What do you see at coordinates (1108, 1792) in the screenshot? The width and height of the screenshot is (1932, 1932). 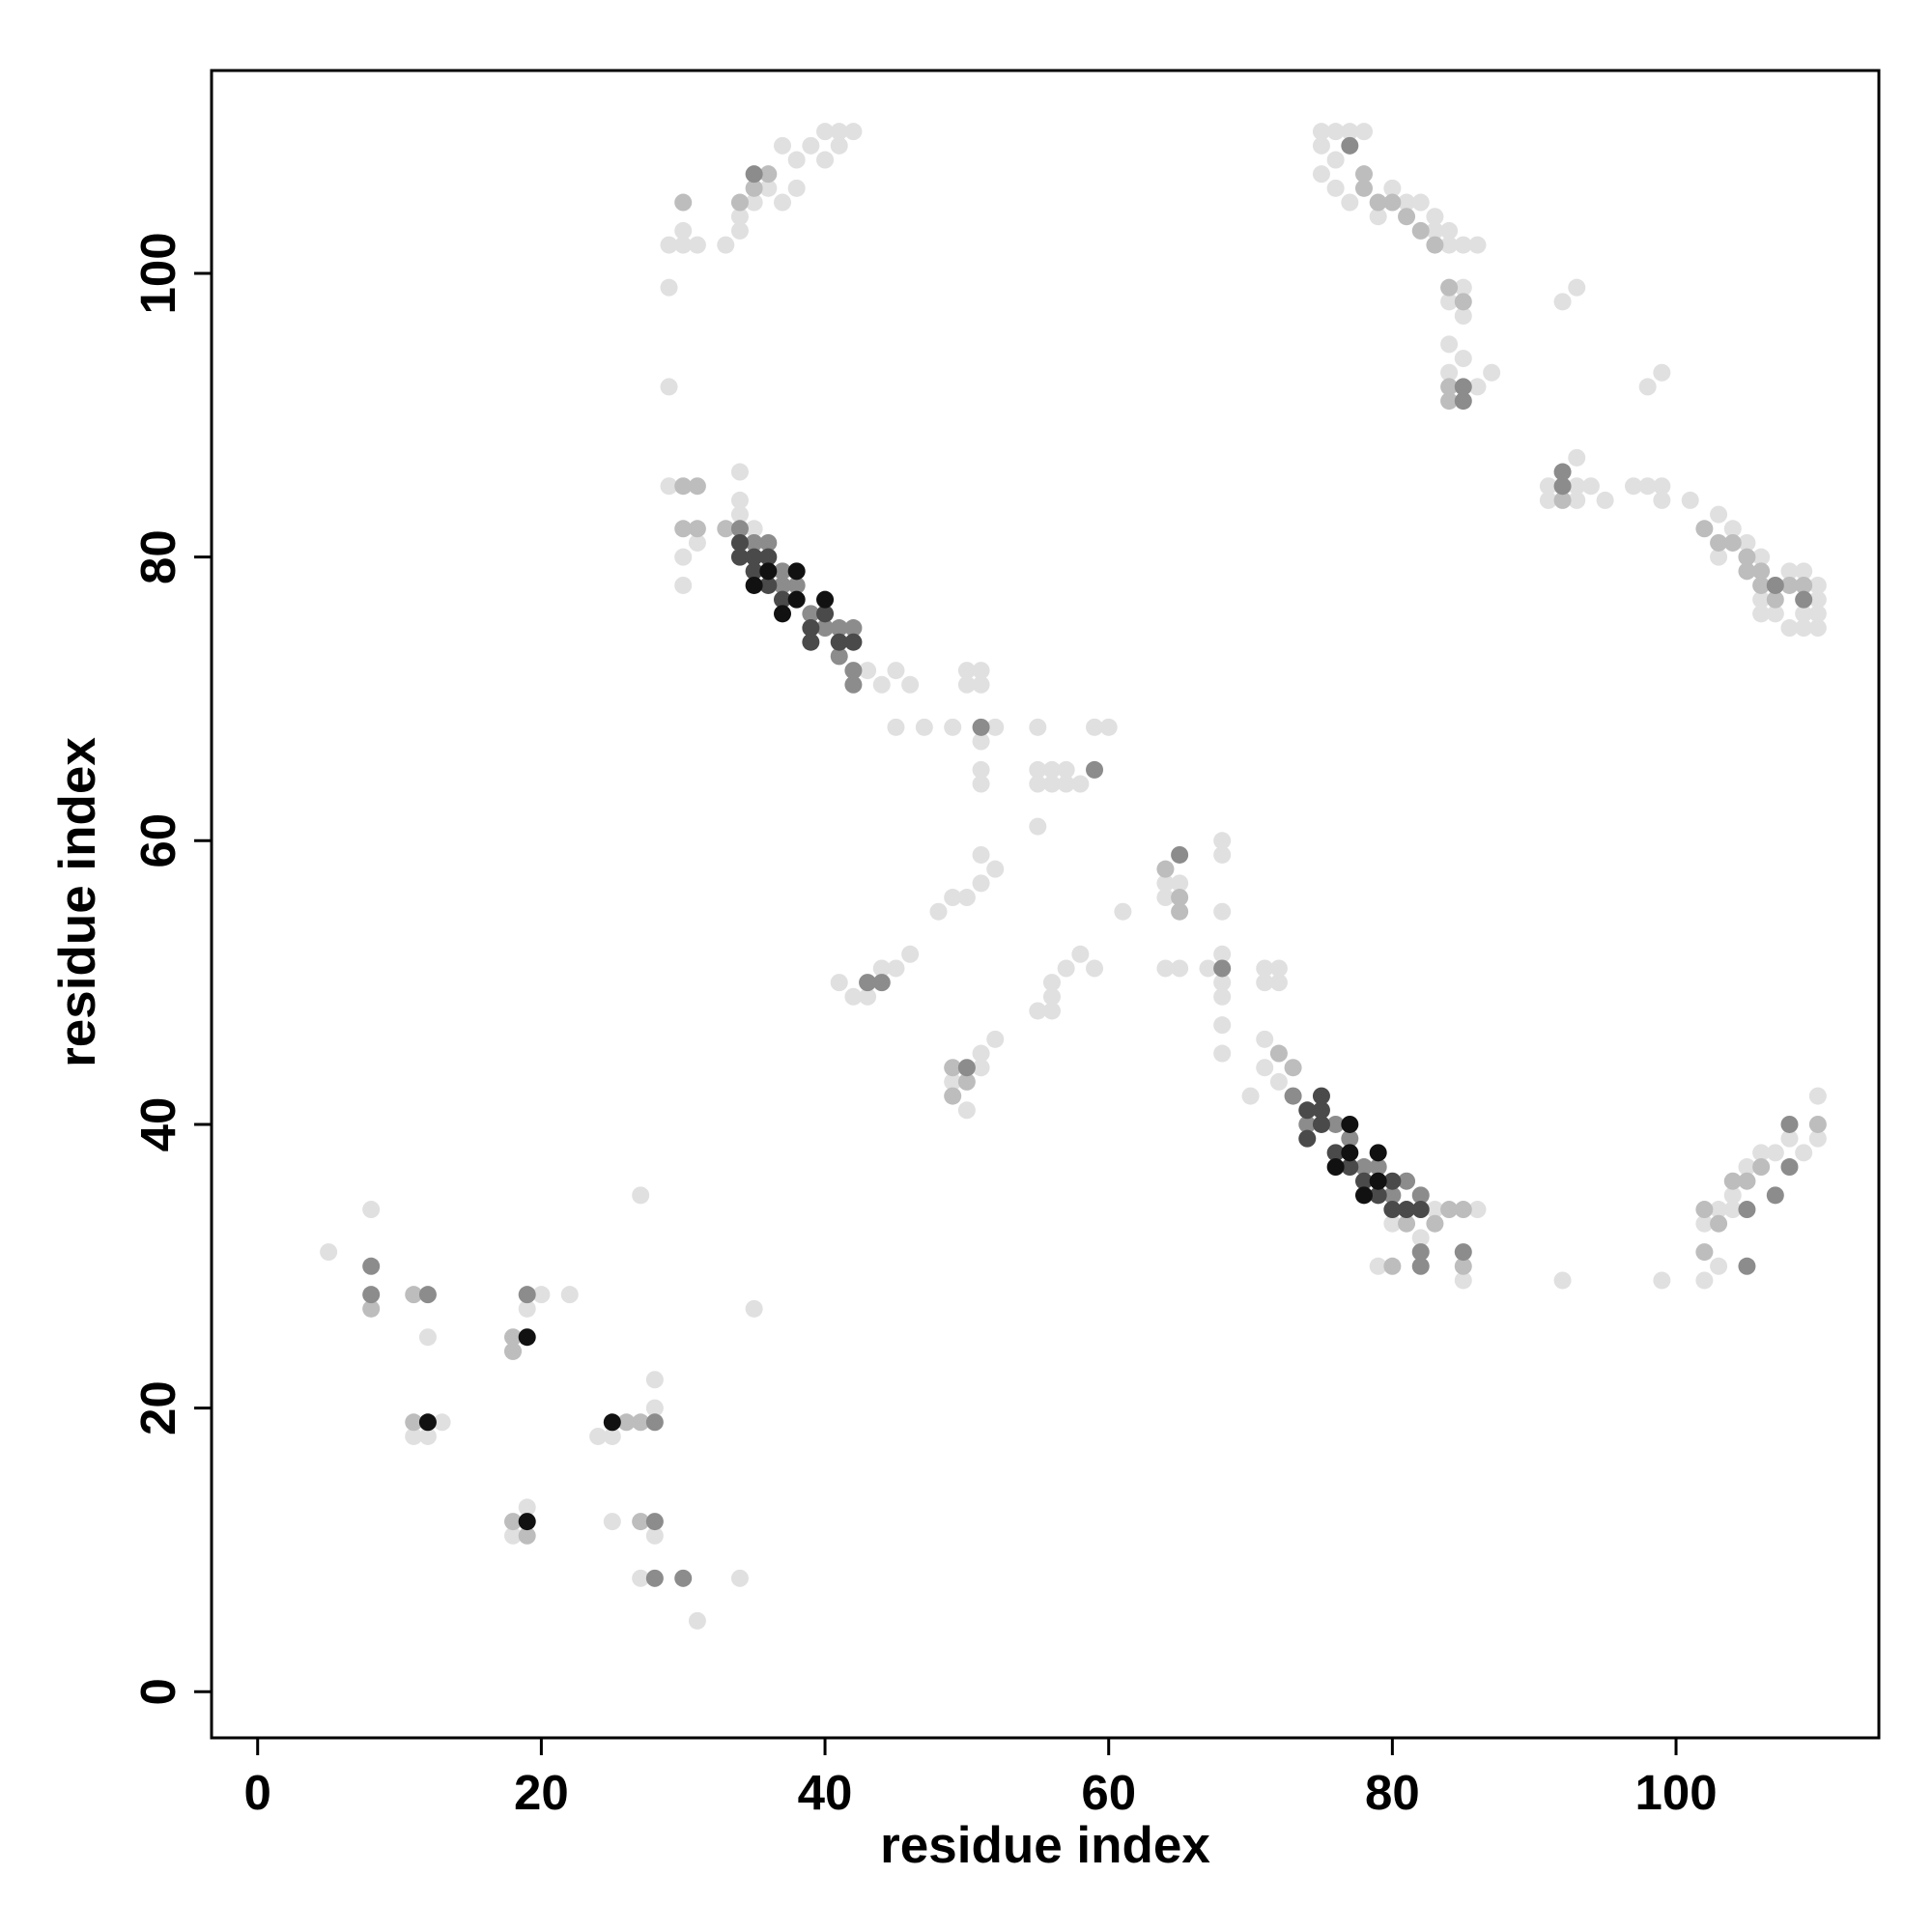 I see `x-tick-label: 60` at bounding box center [1108, 1792].